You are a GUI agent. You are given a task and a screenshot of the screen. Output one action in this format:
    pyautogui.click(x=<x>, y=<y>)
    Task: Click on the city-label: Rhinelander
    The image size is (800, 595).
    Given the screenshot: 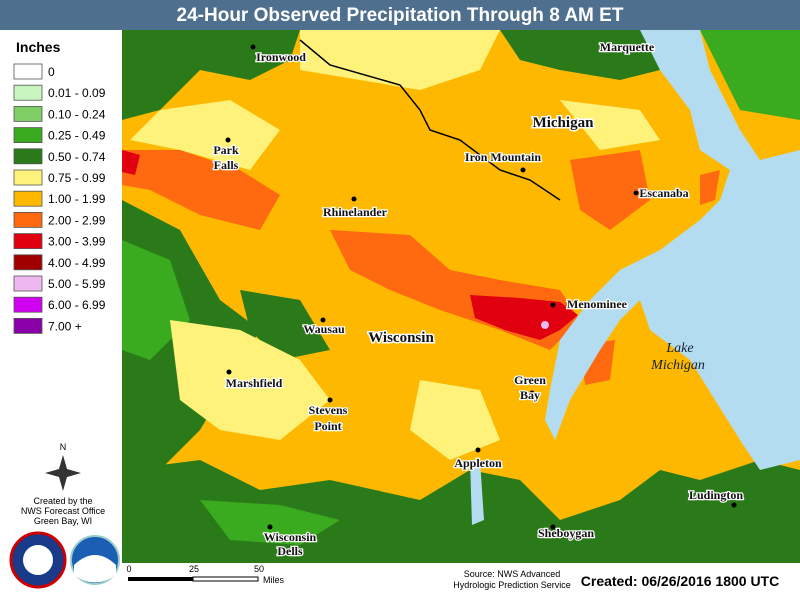 What is the action you would take?
    pyautogui.click(x=355, y=212)
    